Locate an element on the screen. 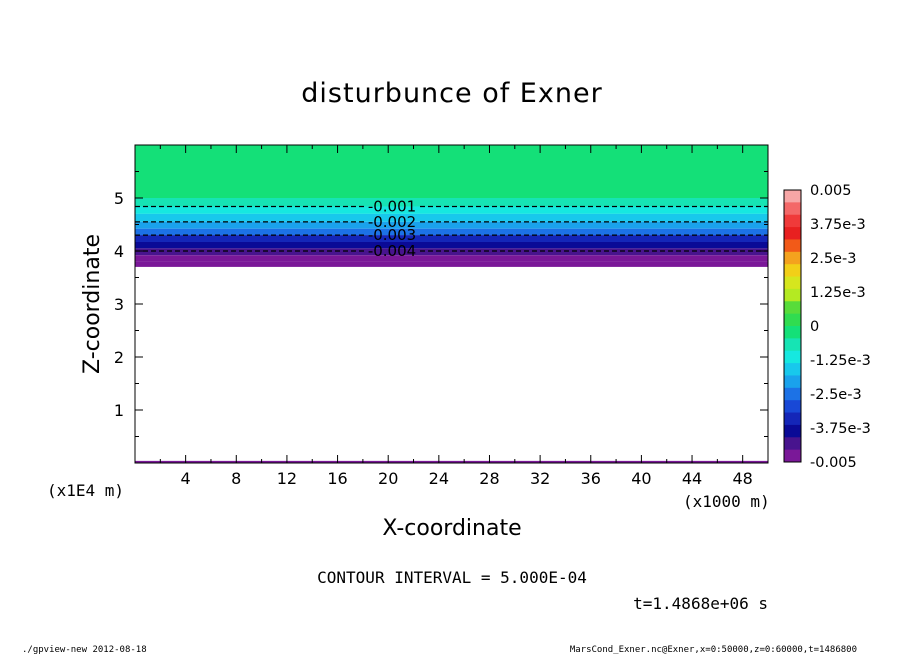  colorbar-label: -2.5e-3 is located at coordinates (836, 395).